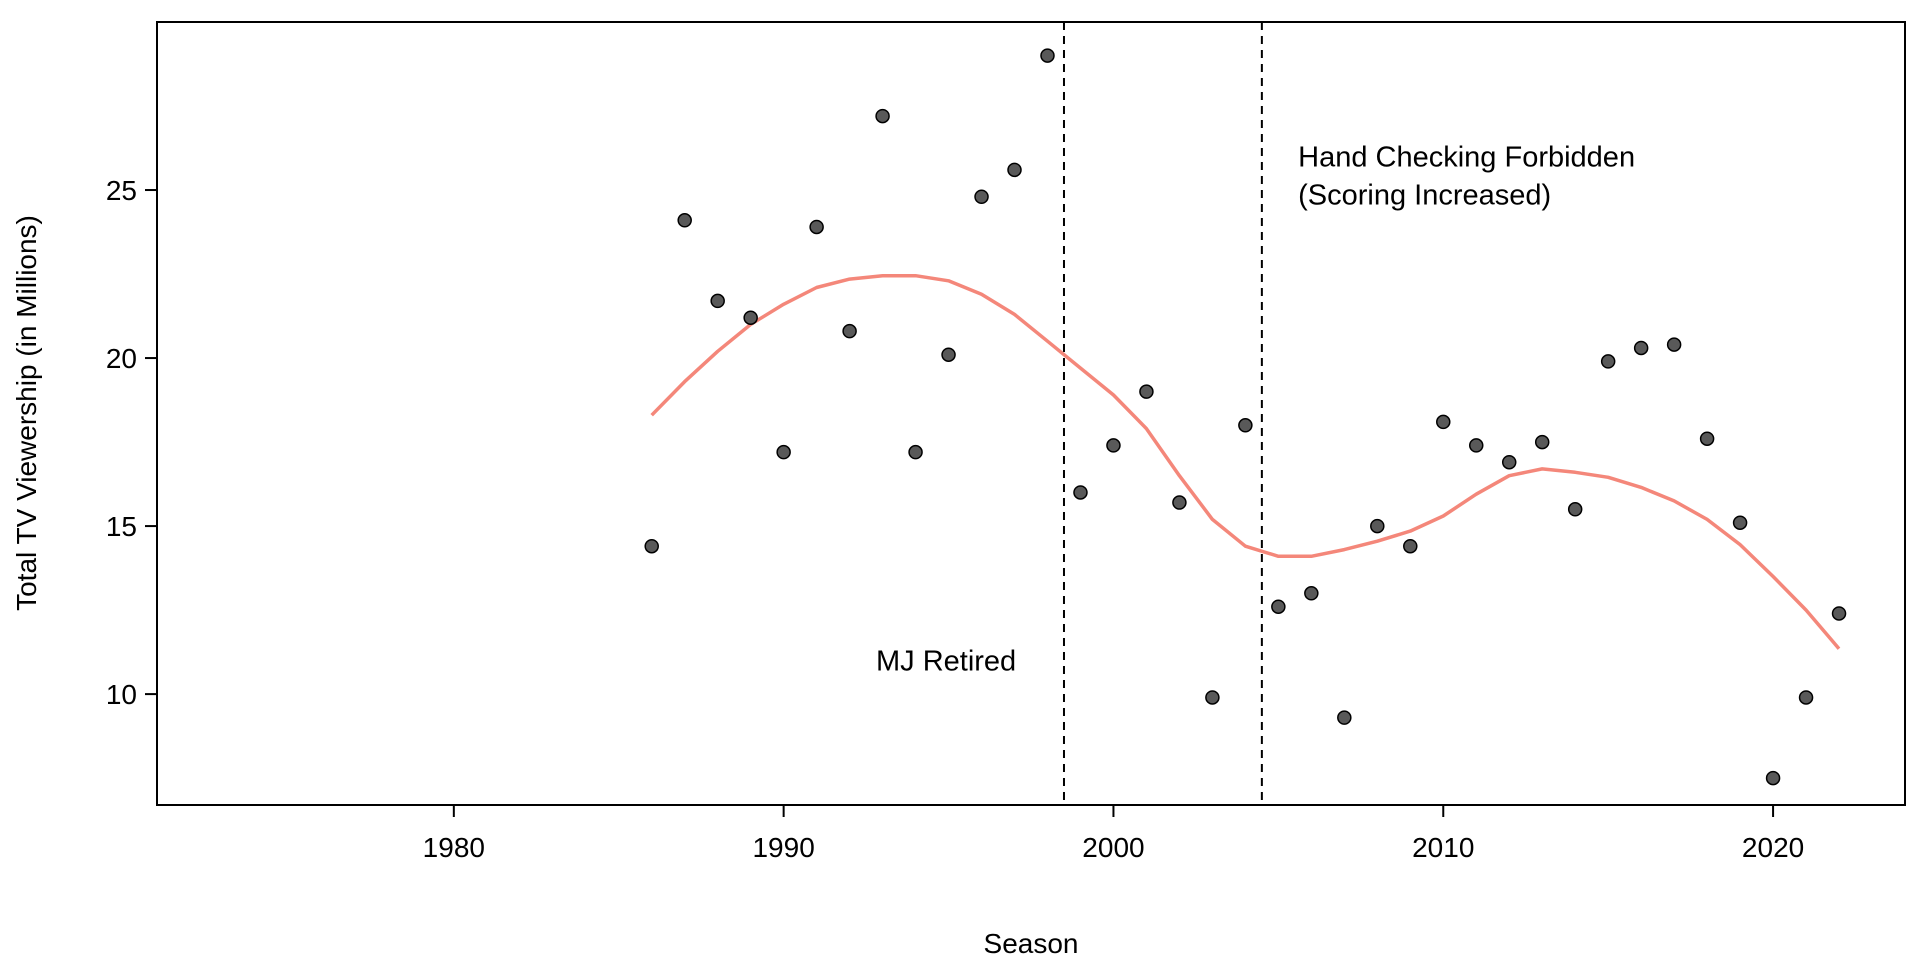 The width and height of the screenshot is (1920, 960). I want to click on y-axis: 10 15 20 25, so click(131, 442).